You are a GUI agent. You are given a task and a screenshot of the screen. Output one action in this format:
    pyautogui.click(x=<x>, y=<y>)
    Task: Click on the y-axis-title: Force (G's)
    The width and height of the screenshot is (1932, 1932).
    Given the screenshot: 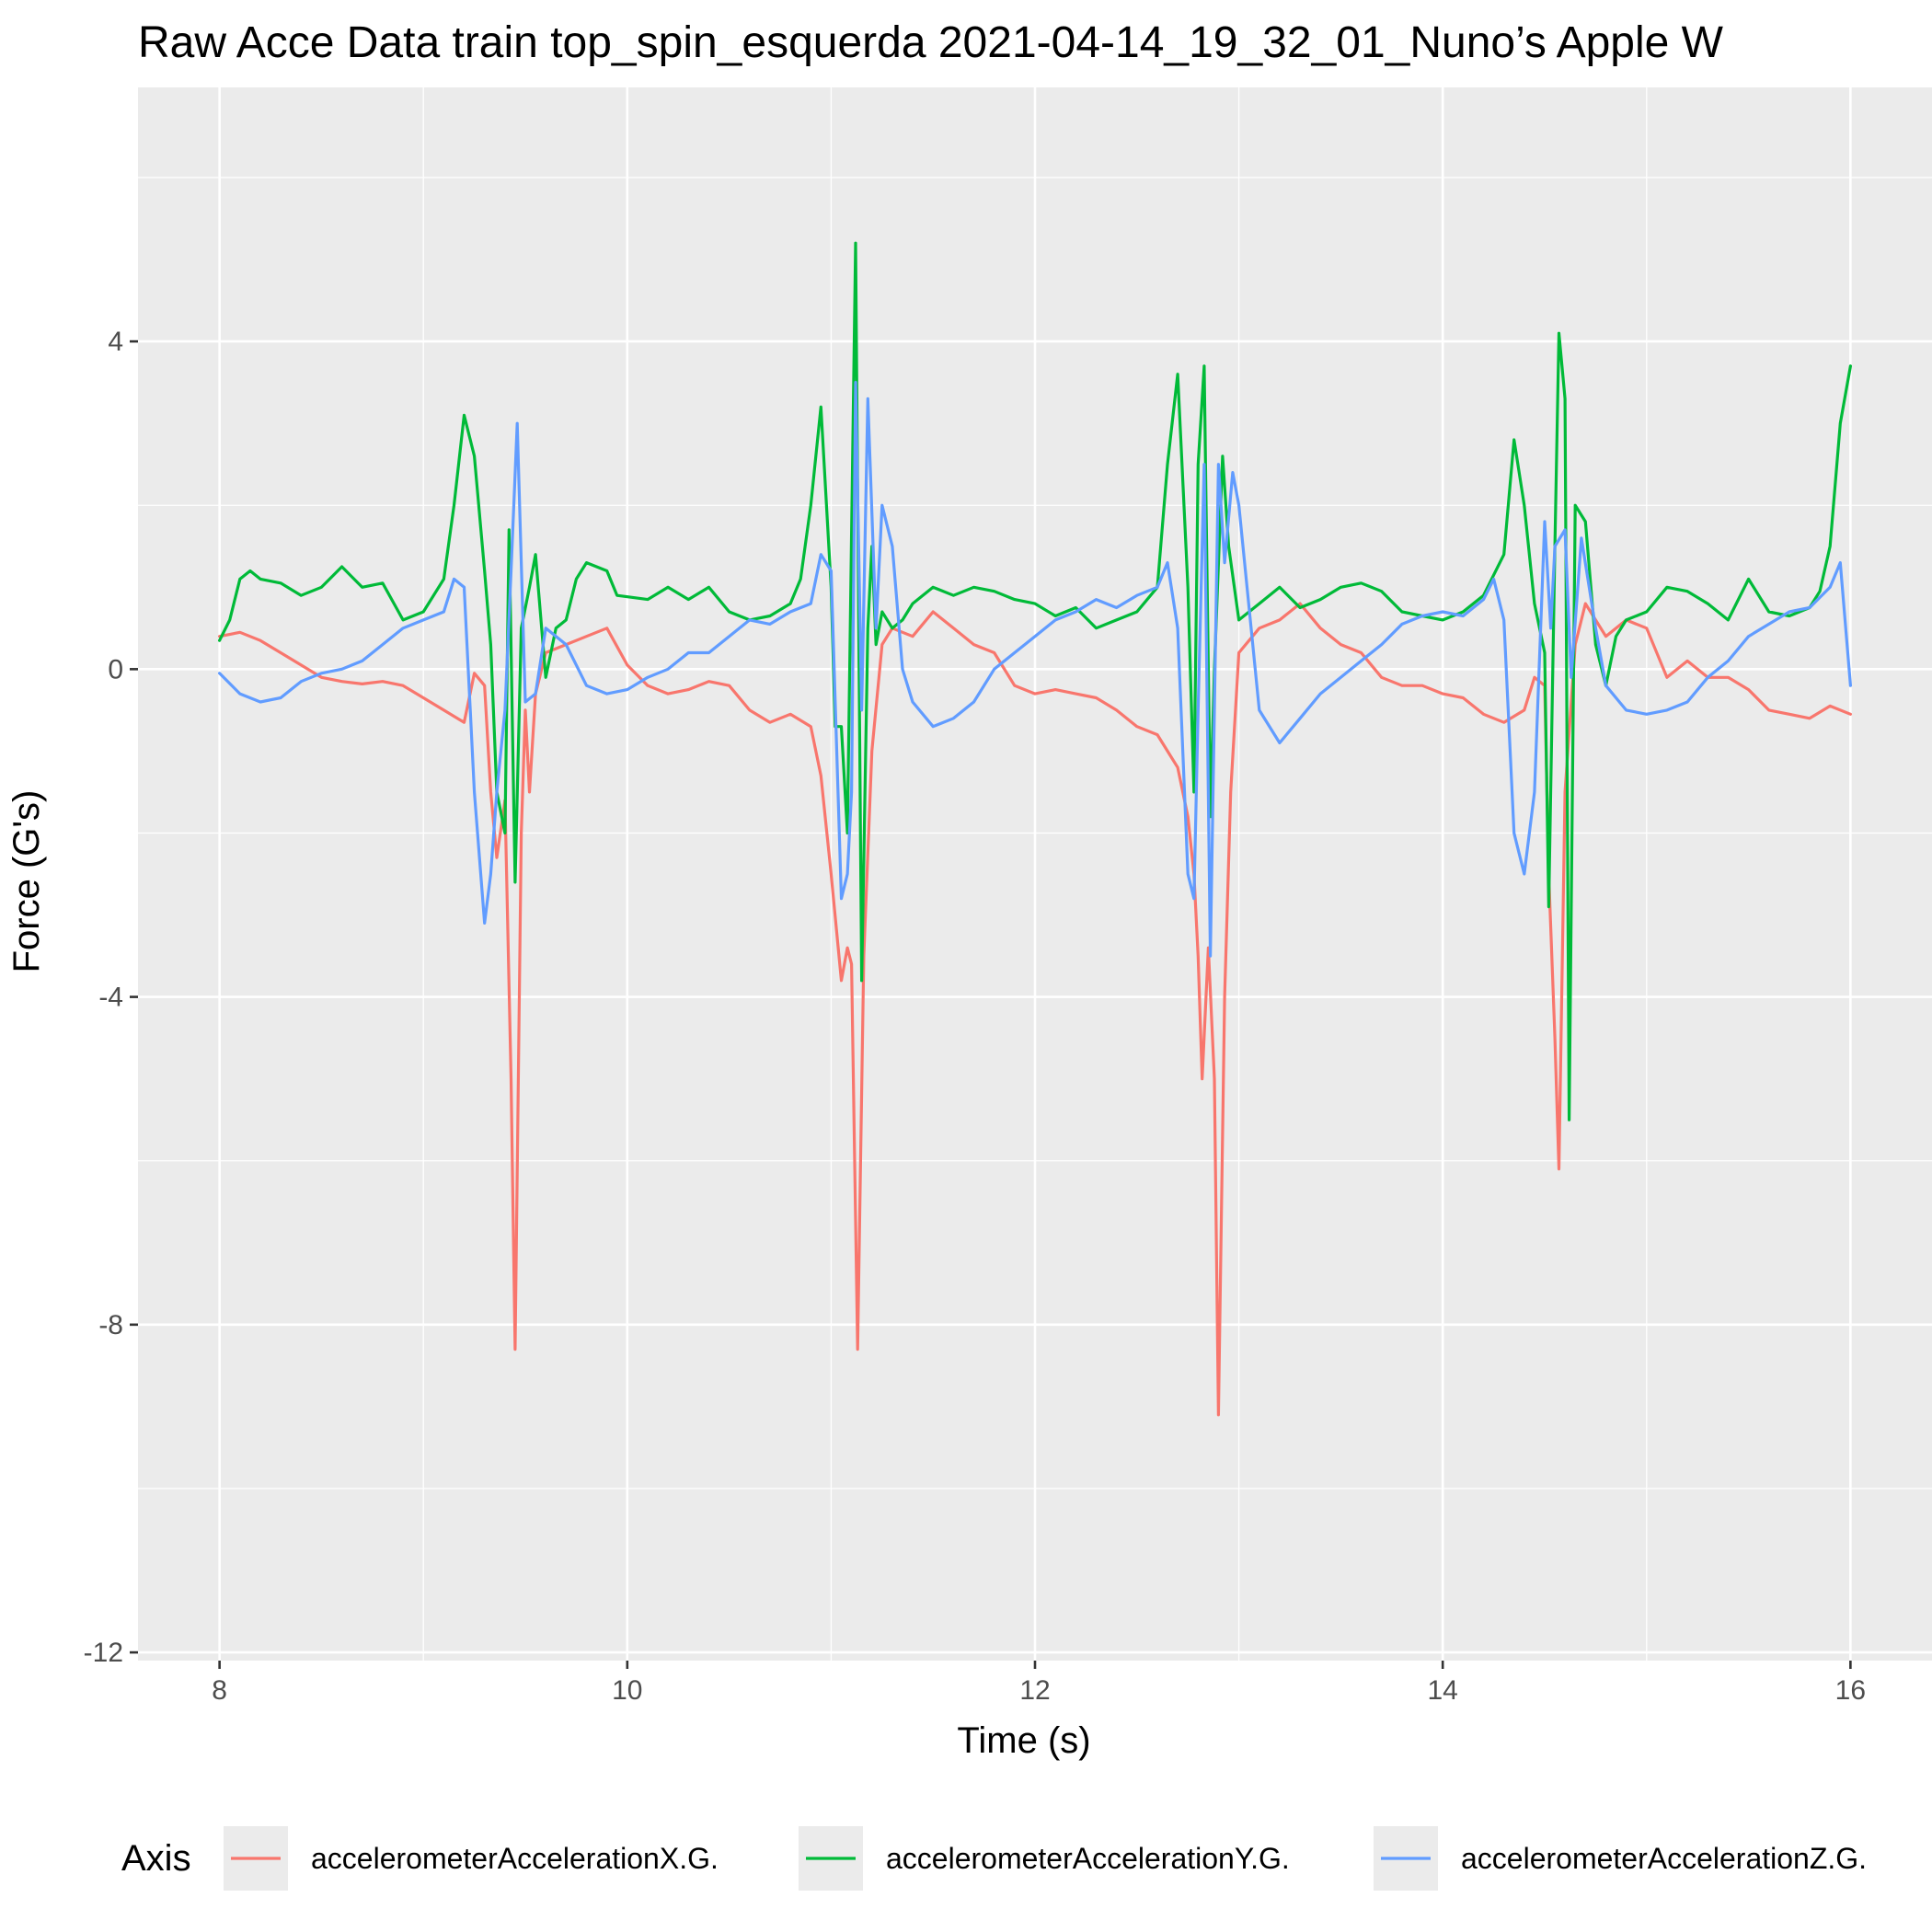 What is the action you would take?
    pyautogui.click(x=26, y=881)
    